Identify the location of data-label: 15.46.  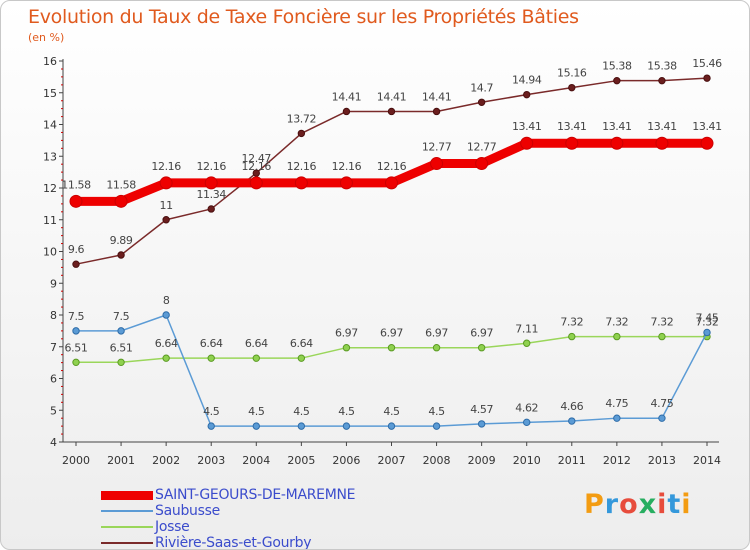
(707, 63).